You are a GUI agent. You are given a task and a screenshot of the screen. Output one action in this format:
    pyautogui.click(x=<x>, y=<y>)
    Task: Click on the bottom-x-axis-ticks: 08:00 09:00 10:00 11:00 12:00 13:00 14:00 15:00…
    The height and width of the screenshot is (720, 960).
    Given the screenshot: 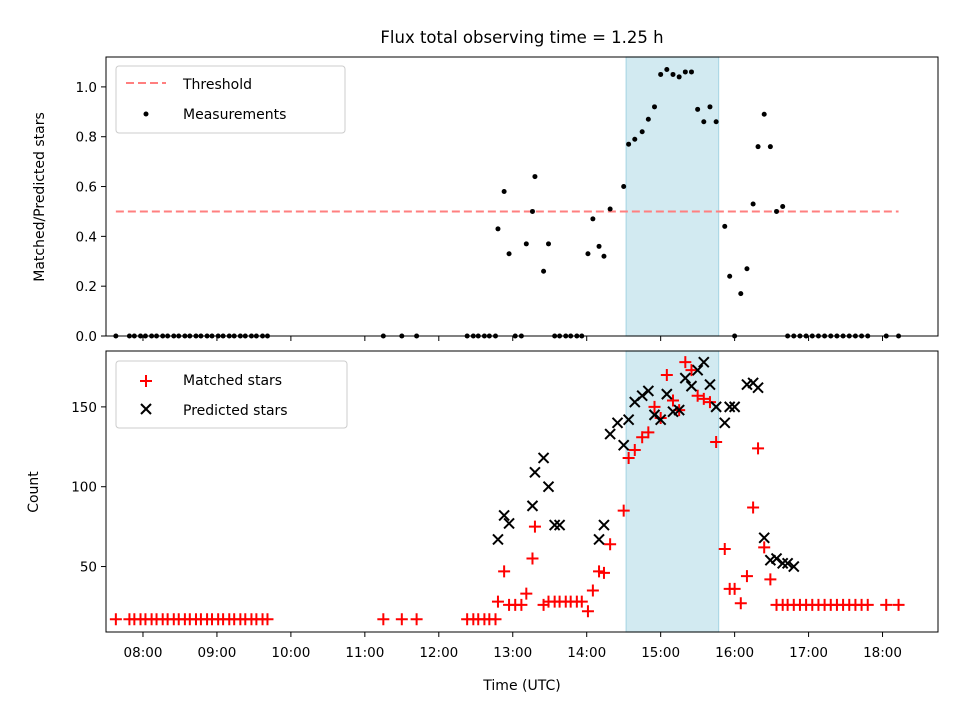 What is the action you would take?
    pyautogui.click(x=513, y=646)
    